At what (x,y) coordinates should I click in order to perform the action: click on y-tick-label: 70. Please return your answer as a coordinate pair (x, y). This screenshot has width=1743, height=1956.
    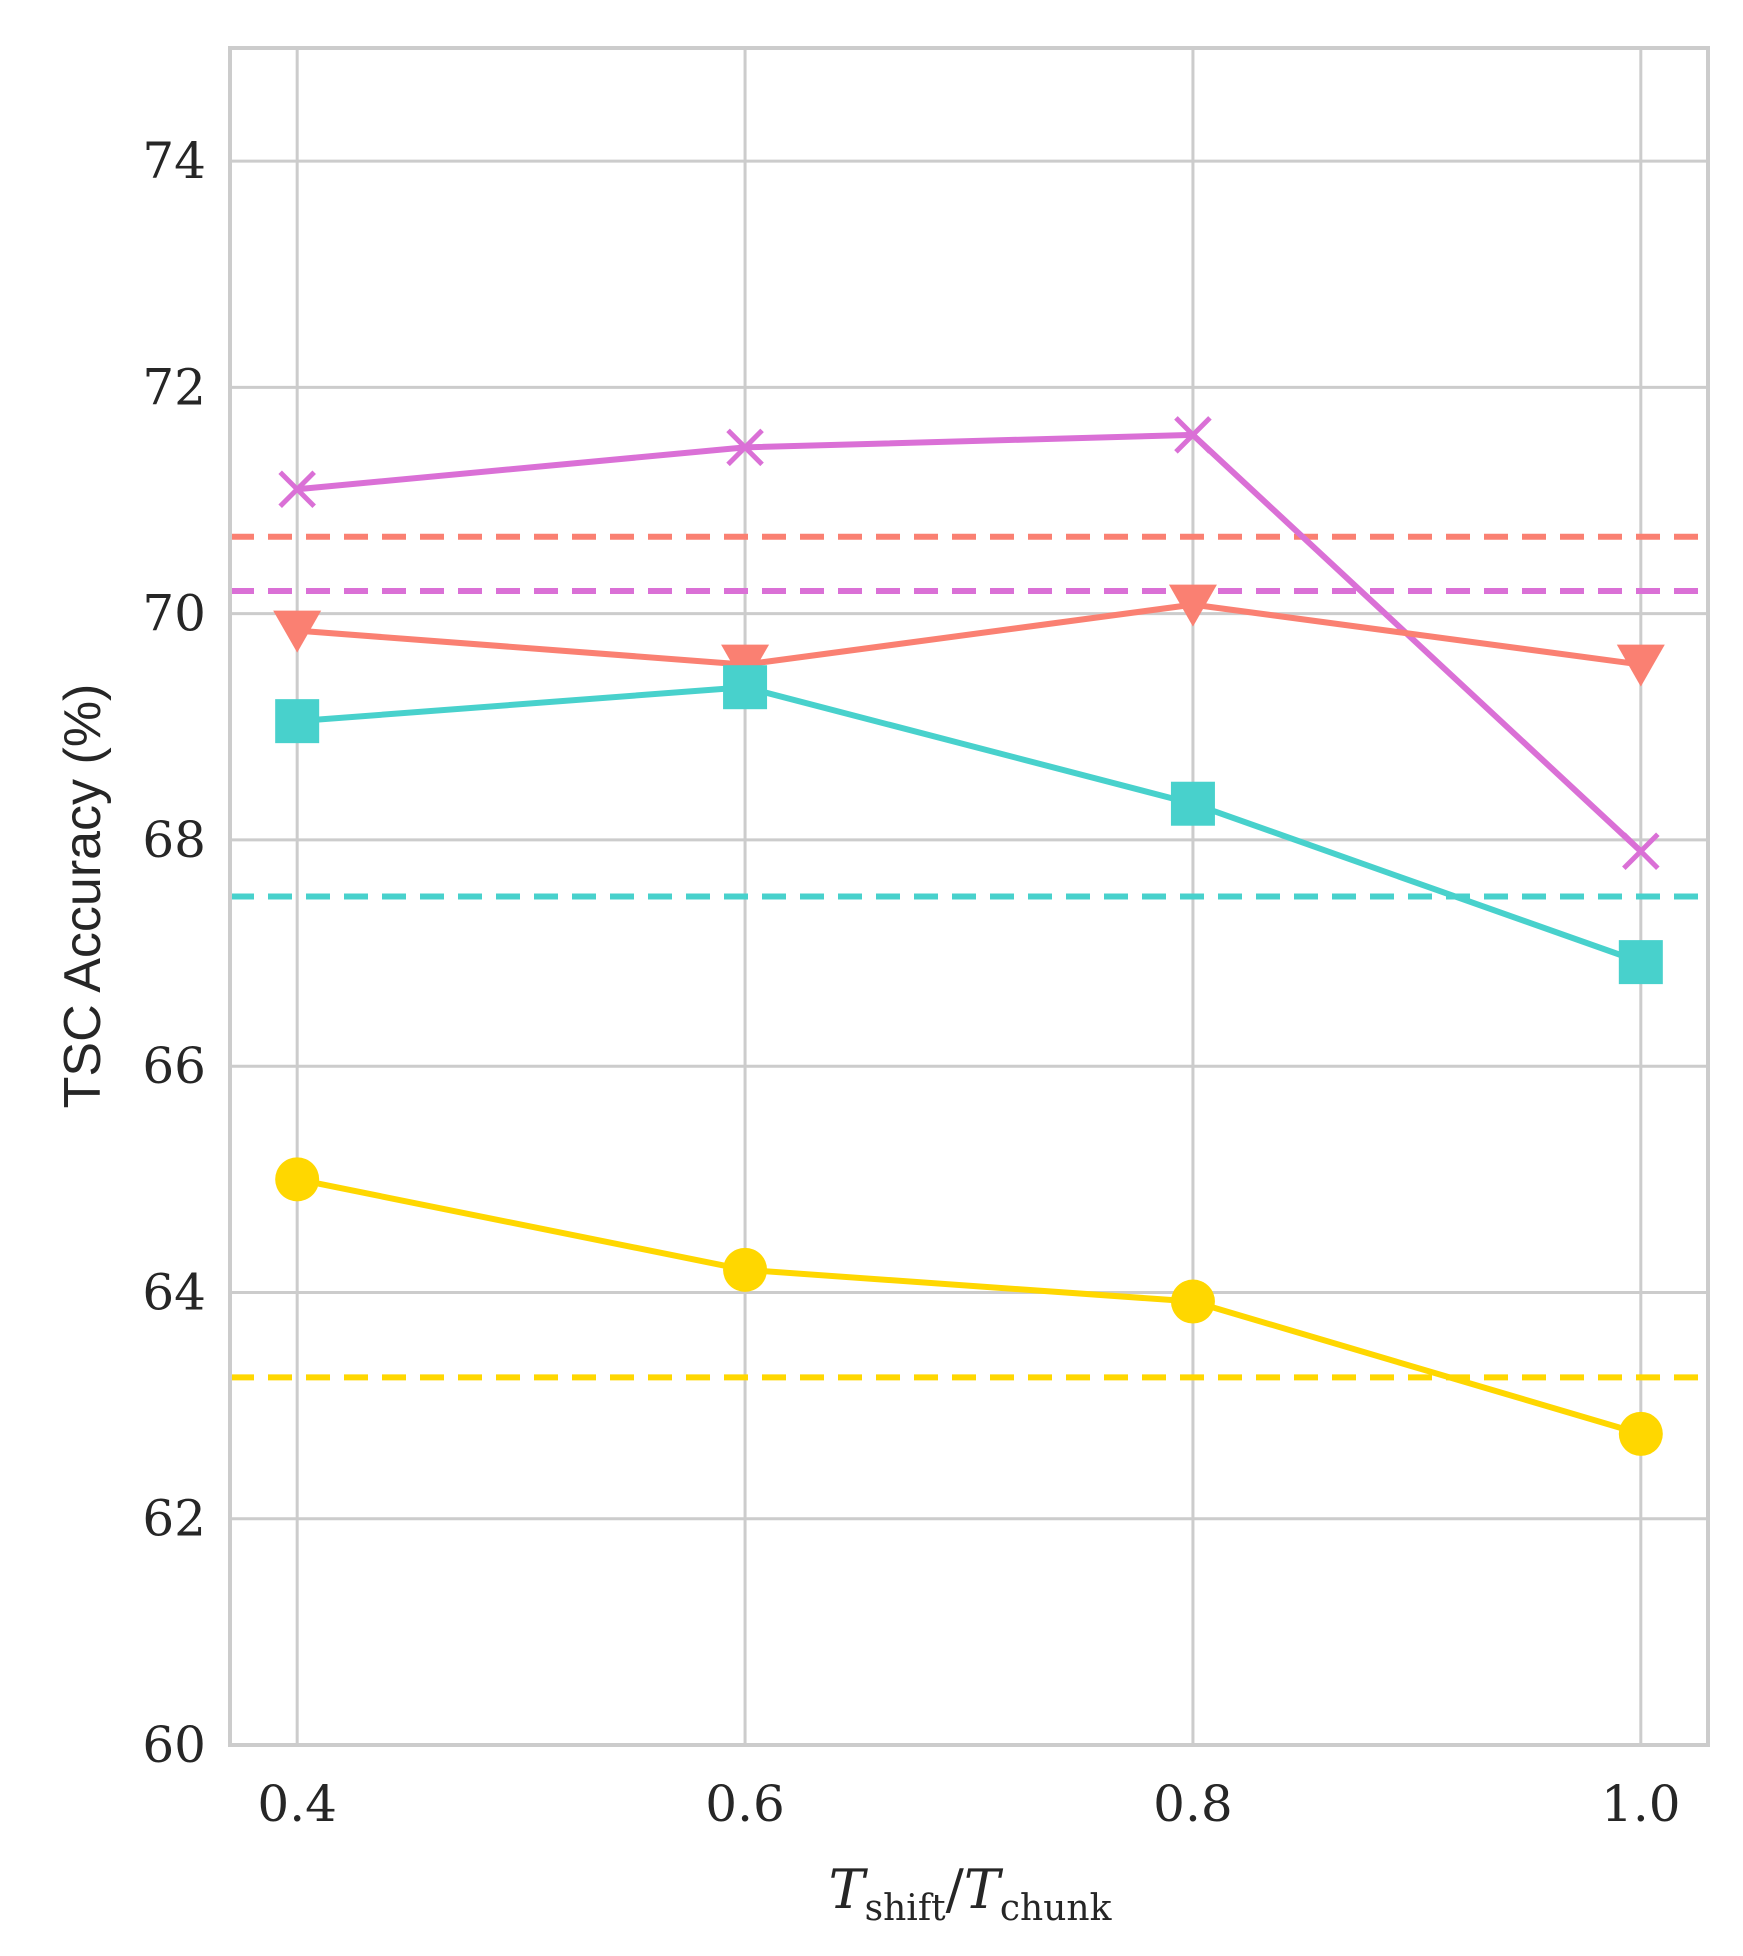
    Looking at the image, I should click on (174, 614).